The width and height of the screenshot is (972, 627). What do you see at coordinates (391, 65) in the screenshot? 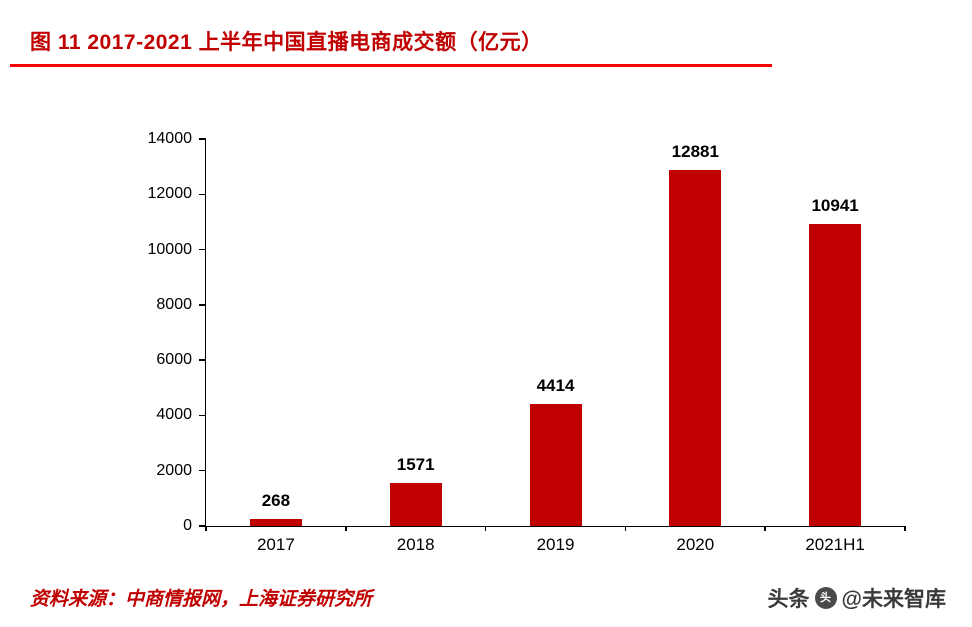
I see `title-underline-rule` at bounding box center [391, 65].